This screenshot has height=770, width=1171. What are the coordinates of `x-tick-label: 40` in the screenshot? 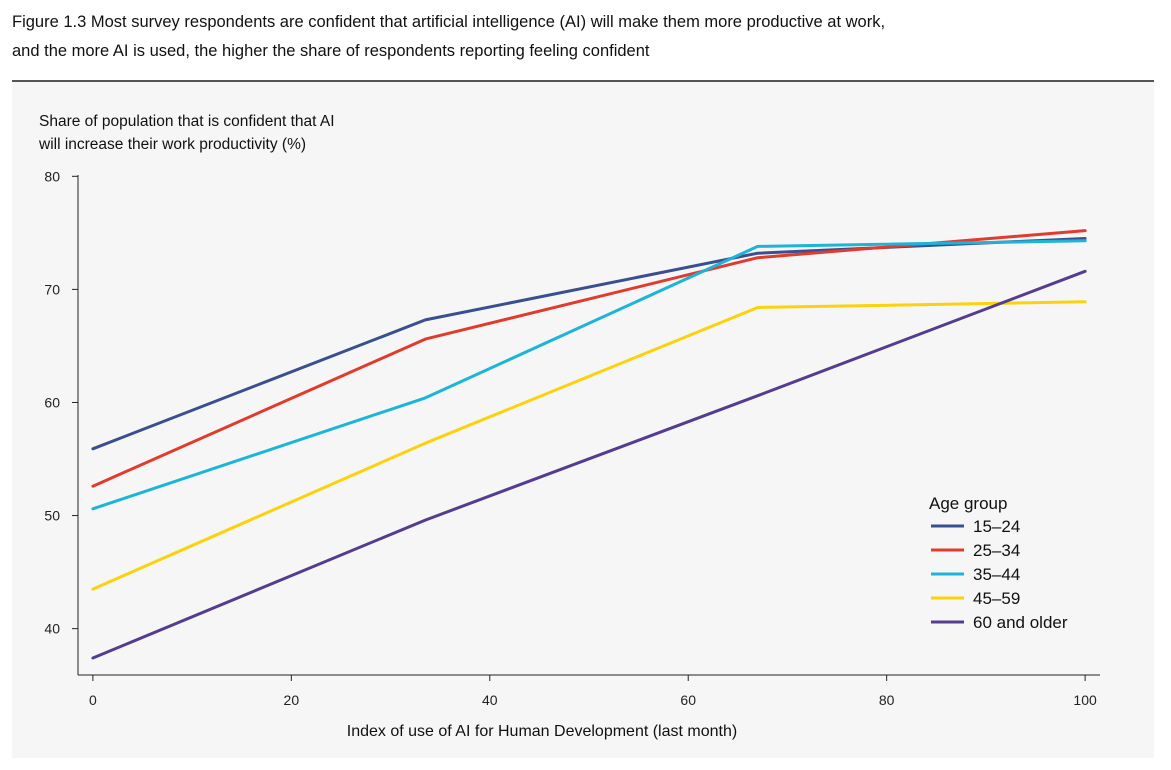 It's located at (490, 700).